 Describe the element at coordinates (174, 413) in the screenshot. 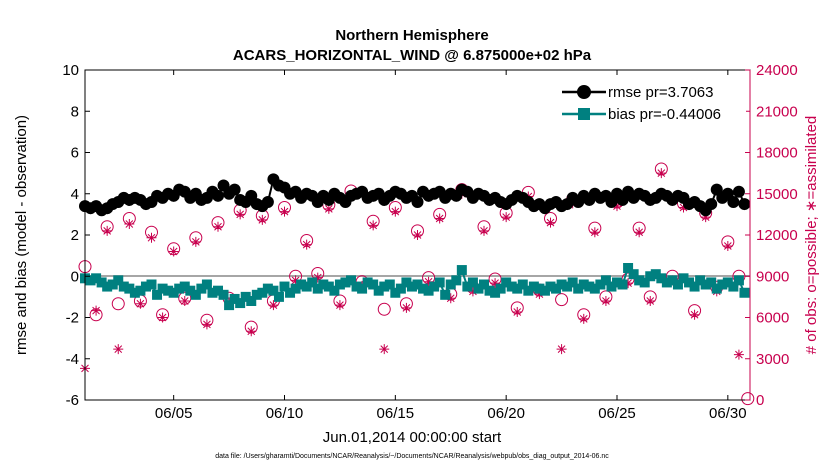

I see `x-tick-label: 06/05` at that location.